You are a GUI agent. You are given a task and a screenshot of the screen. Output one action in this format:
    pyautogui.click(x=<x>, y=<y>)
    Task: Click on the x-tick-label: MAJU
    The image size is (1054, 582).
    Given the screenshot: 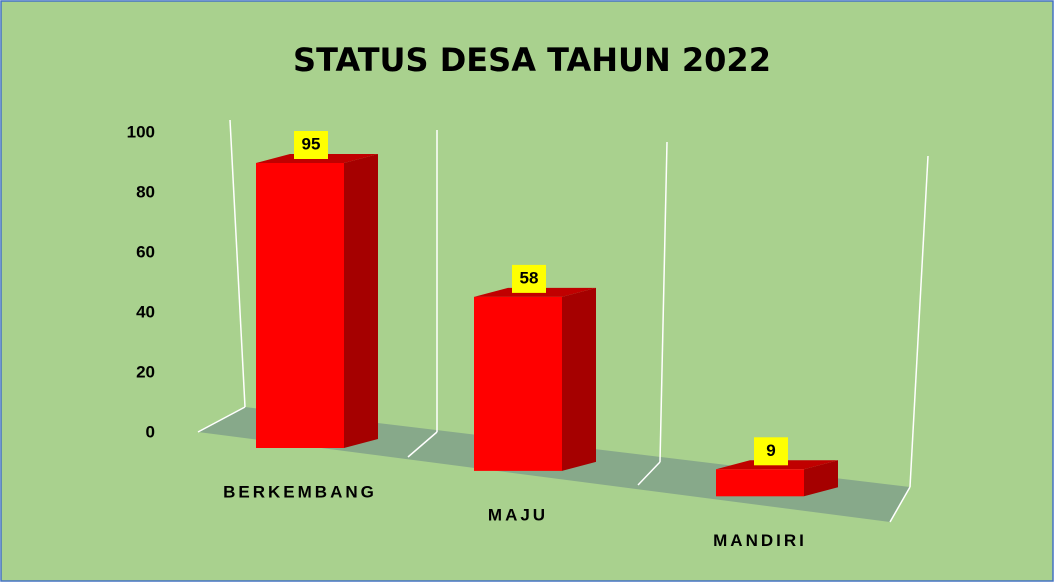 What is the action you would take?
    pyautogui.click(x=518, y=514)
    